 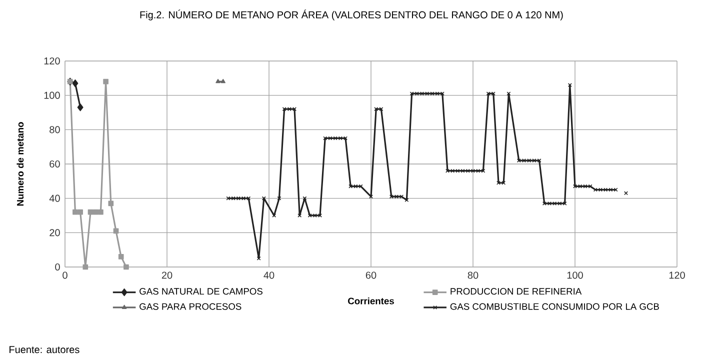 I want to click on chart-title: Fig.2. NÚMERO DE METANO POR ÁREA (VALORES DENTRO DEL RANGO DE 0 A 120 NM), so click(x=351, y=15).